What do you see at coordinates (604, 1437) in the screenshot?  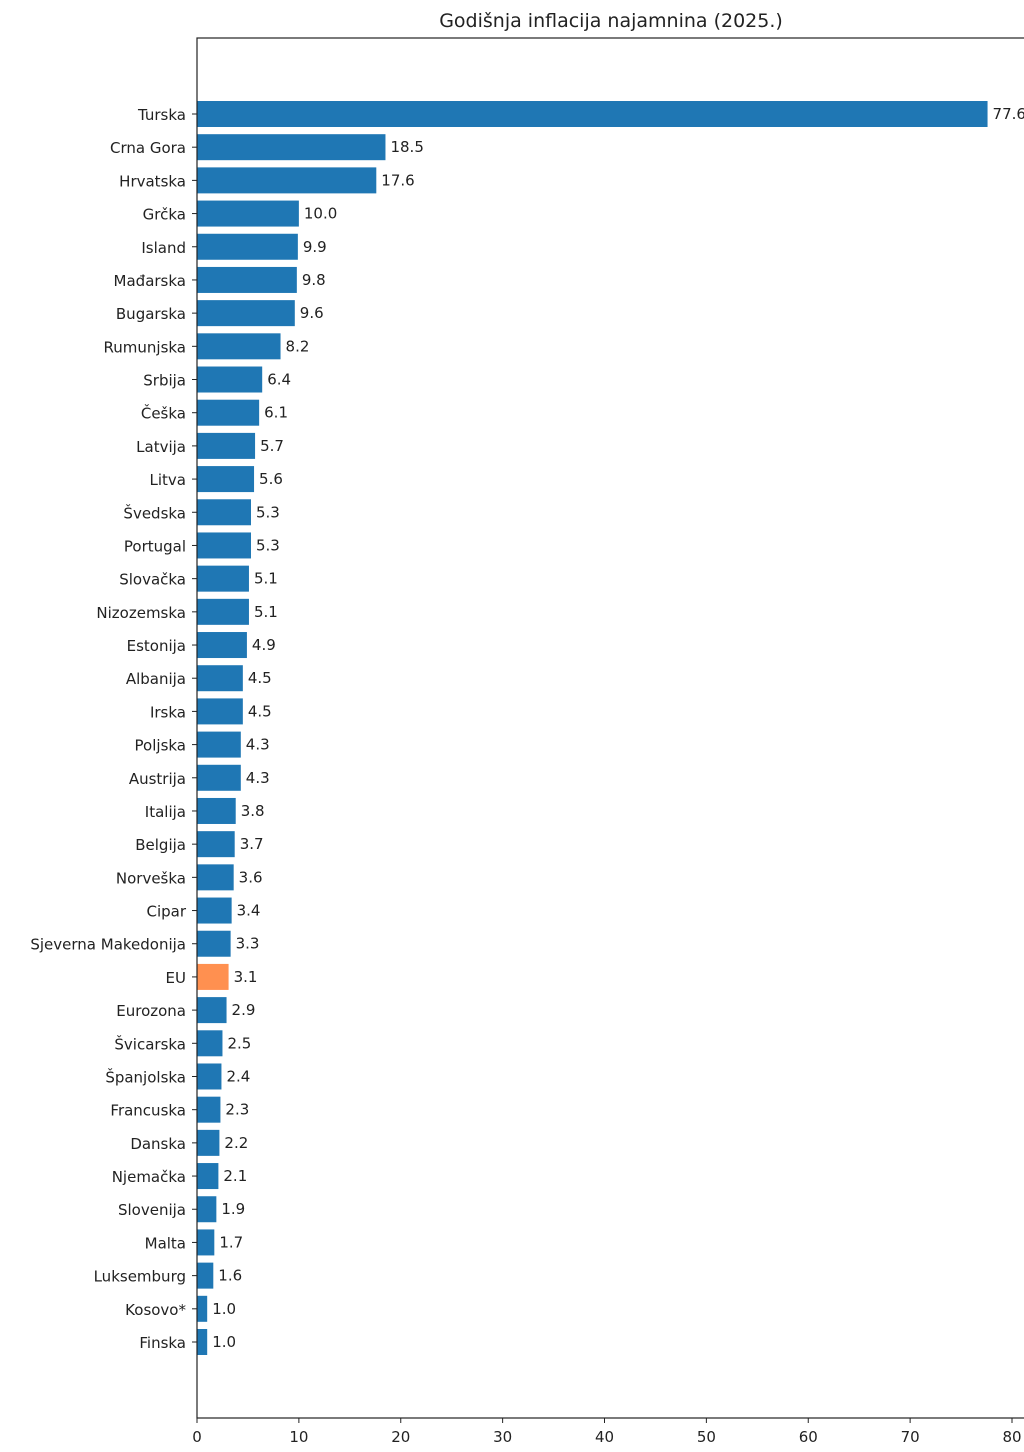 I see `x-tick-label: 40` at bounding box center [604, 1437].